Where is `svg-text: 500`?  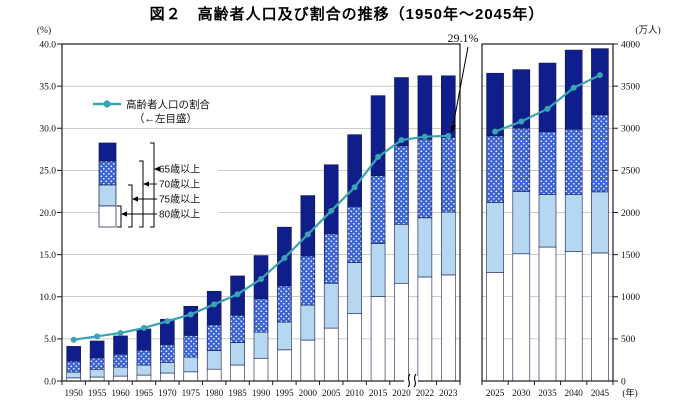
svg-text: 500 is located at coordinates (628, 340).